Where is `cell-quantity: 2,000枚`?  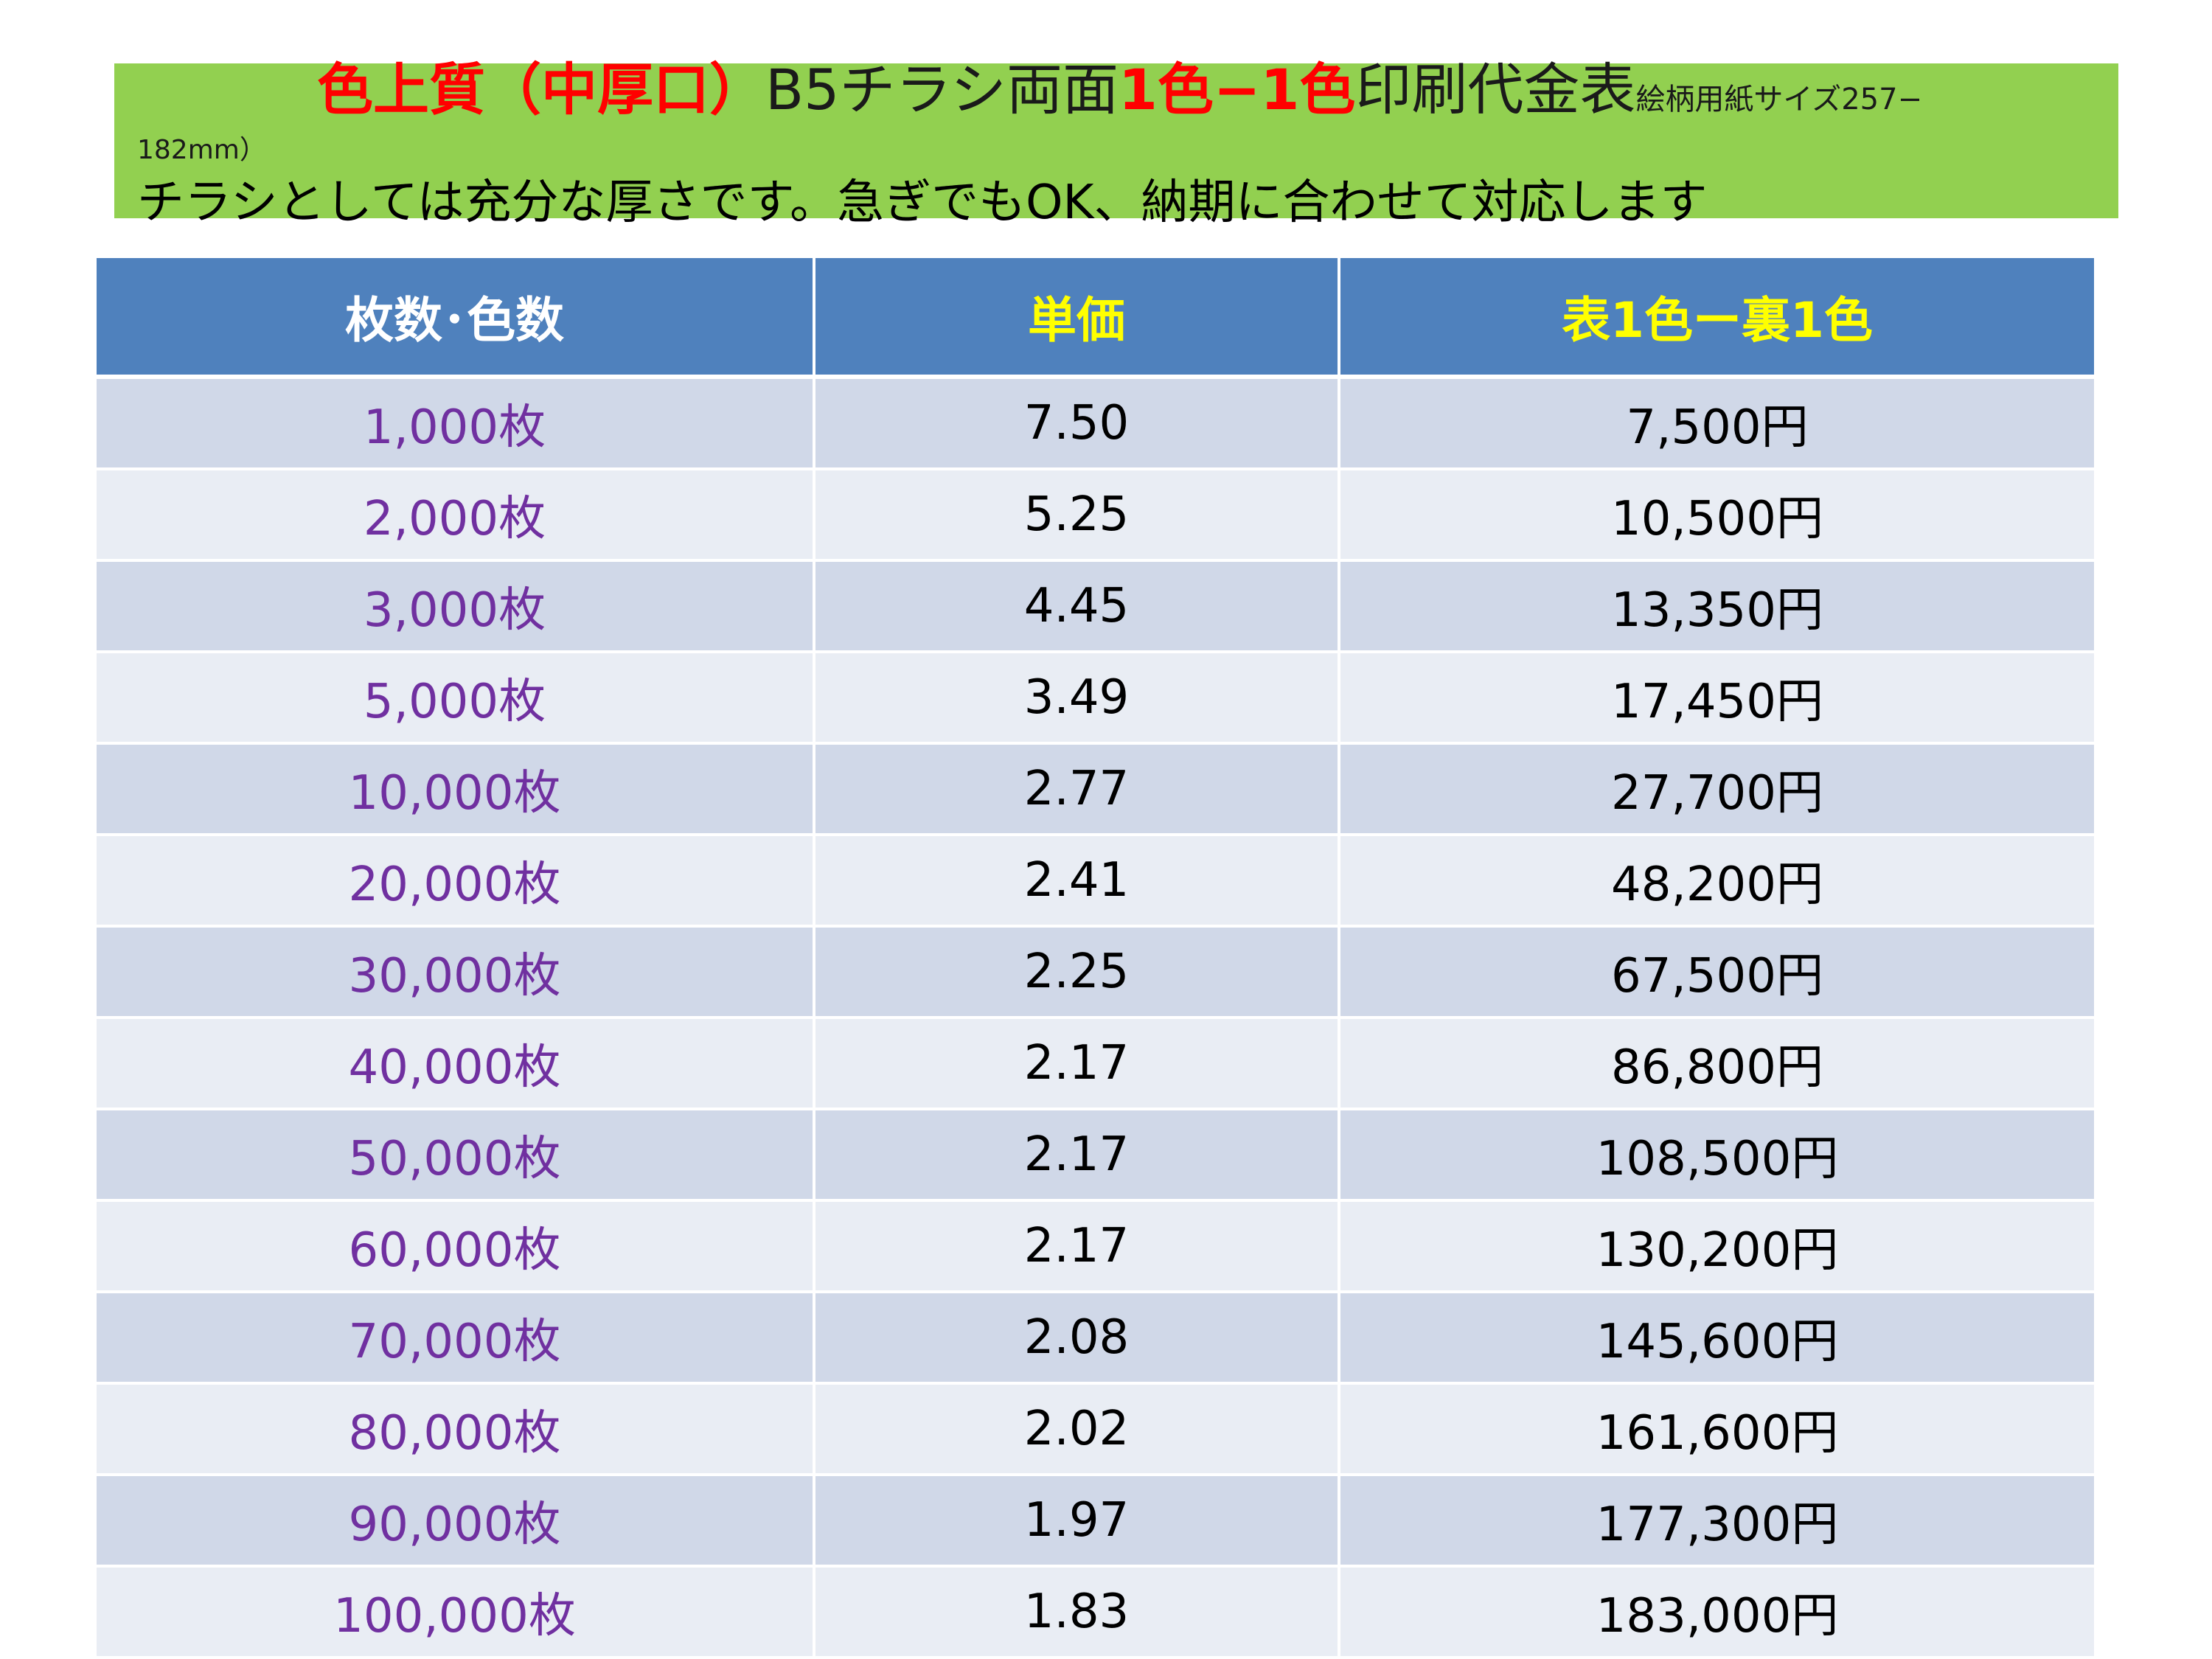
cell-quantity: 2,000枚 is located at coordinates (456, 515).